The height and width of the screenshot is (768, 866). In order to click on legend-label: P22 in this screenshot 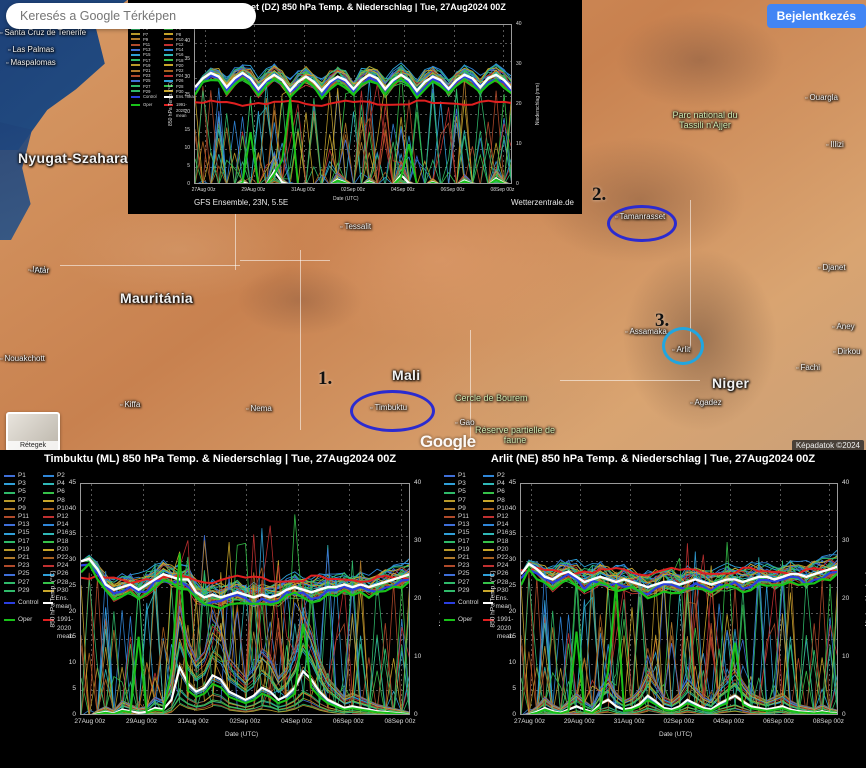, I will do `click(180, 71)`.